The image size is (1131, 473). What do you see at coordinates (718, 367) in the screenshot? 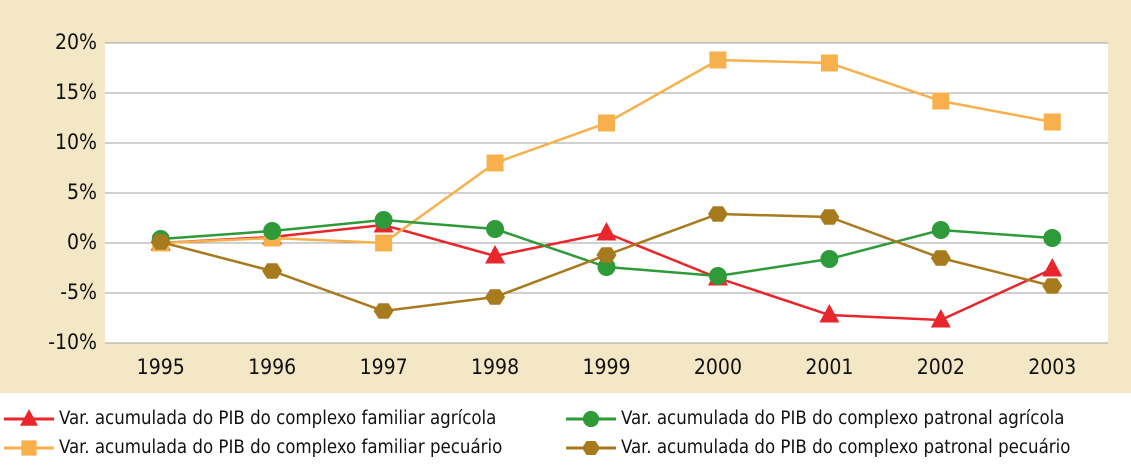
I see `x-tick-label: 2000` at bounding box center [718, 367].